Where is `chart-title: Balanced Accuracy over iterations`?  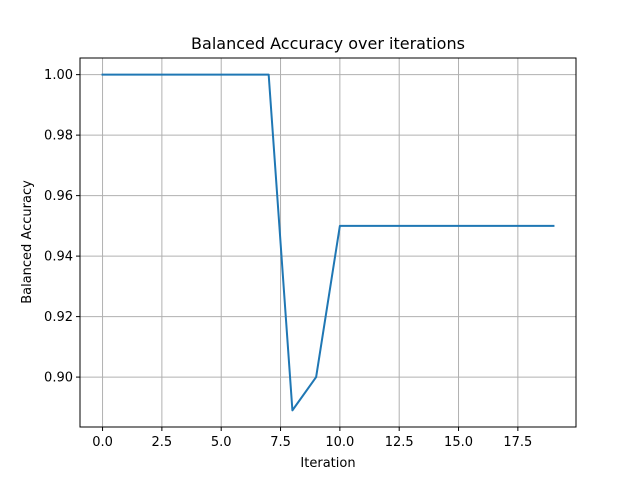 chart-title: Balanced Accuracy over iterations is located at coordinates (328, 43).